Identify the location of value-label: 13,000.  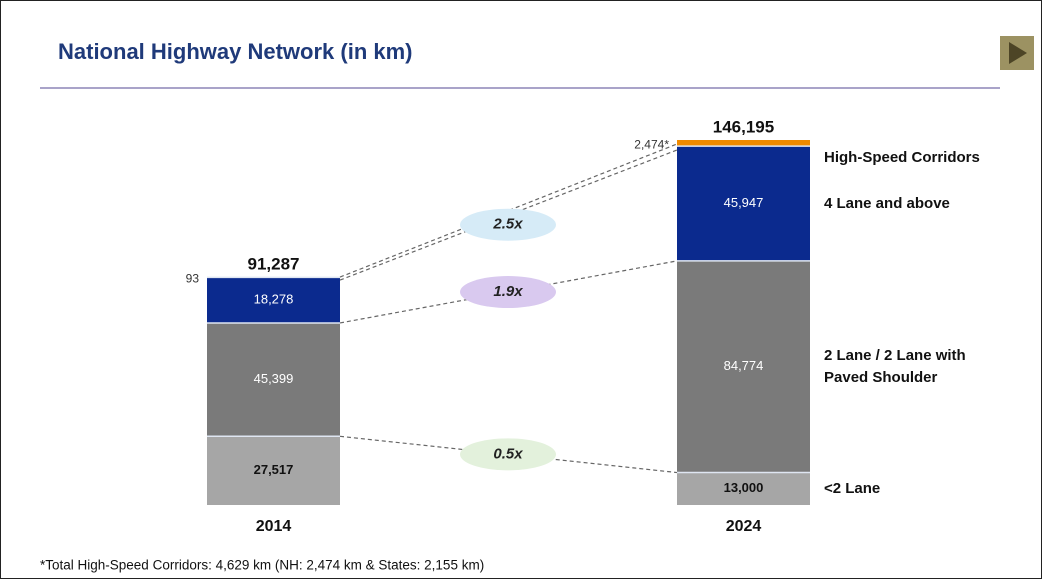
(744, 487).